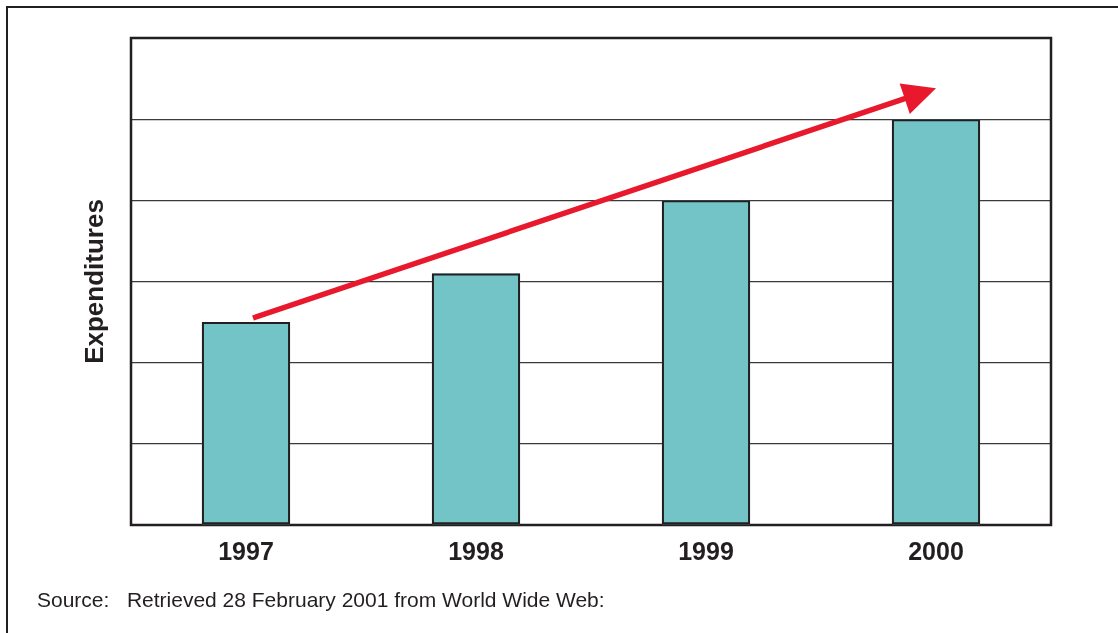 The image size is (1118, 633). I want to click on x-tick-label: 1998, so click(476, 550).